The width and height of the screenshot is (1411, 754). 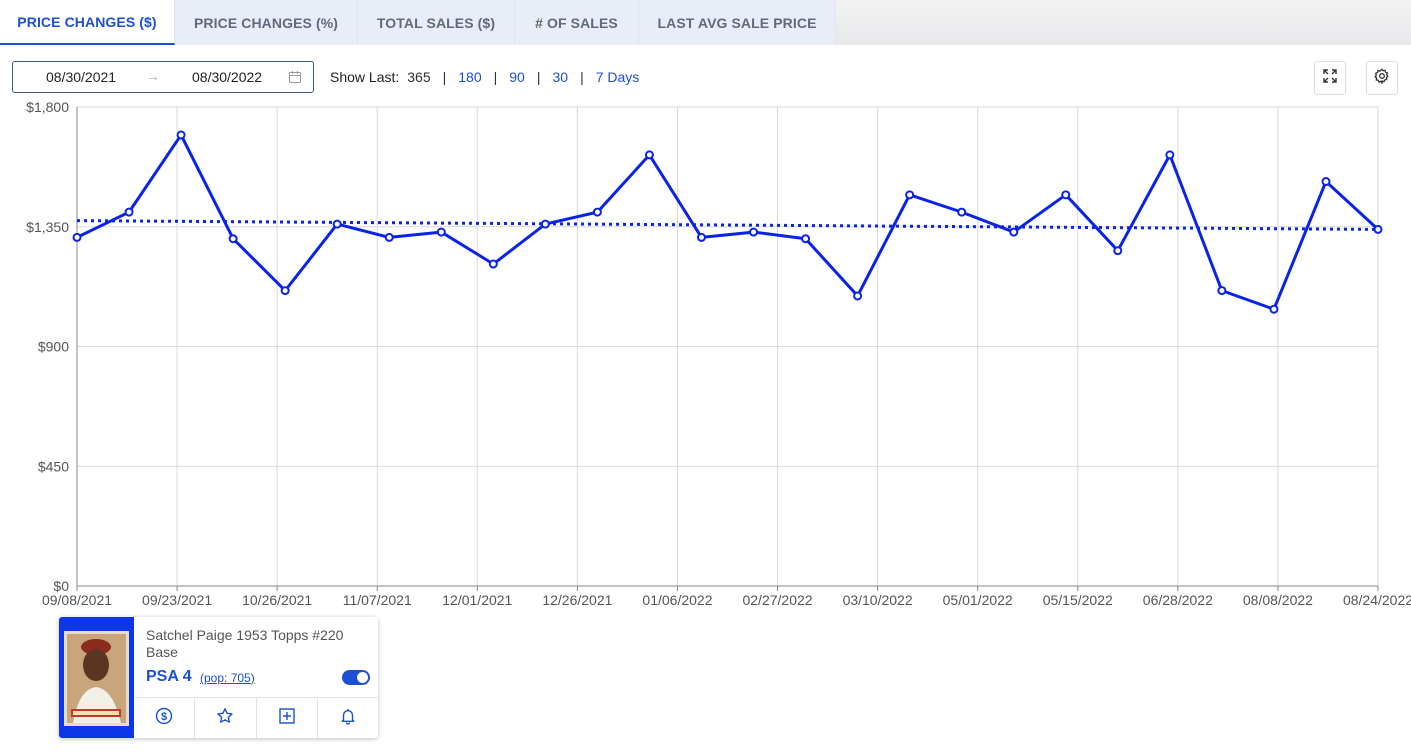 What do you see at coordinates (153, 76) in the screenshot?
I see `range-arrow: →` at bounding box center [153, 76].